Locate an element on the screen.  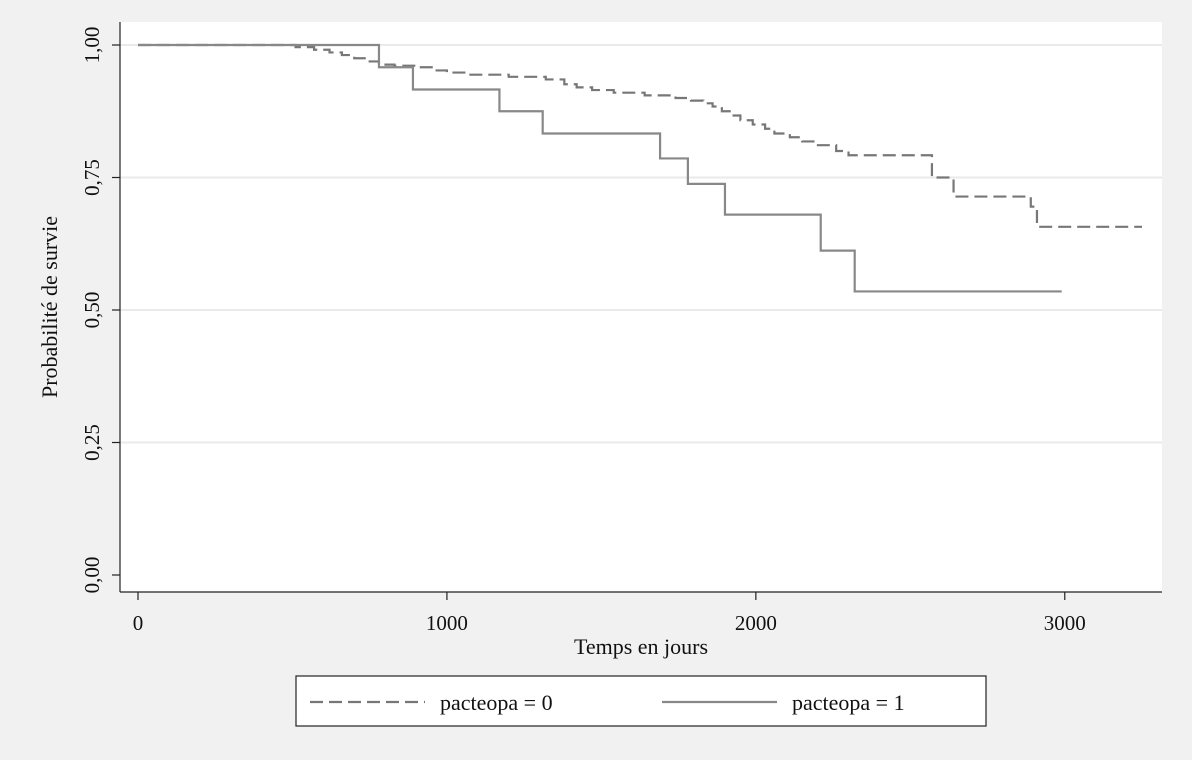
y-tick-label-3: 0,75 is located at coordinates (92, 177).